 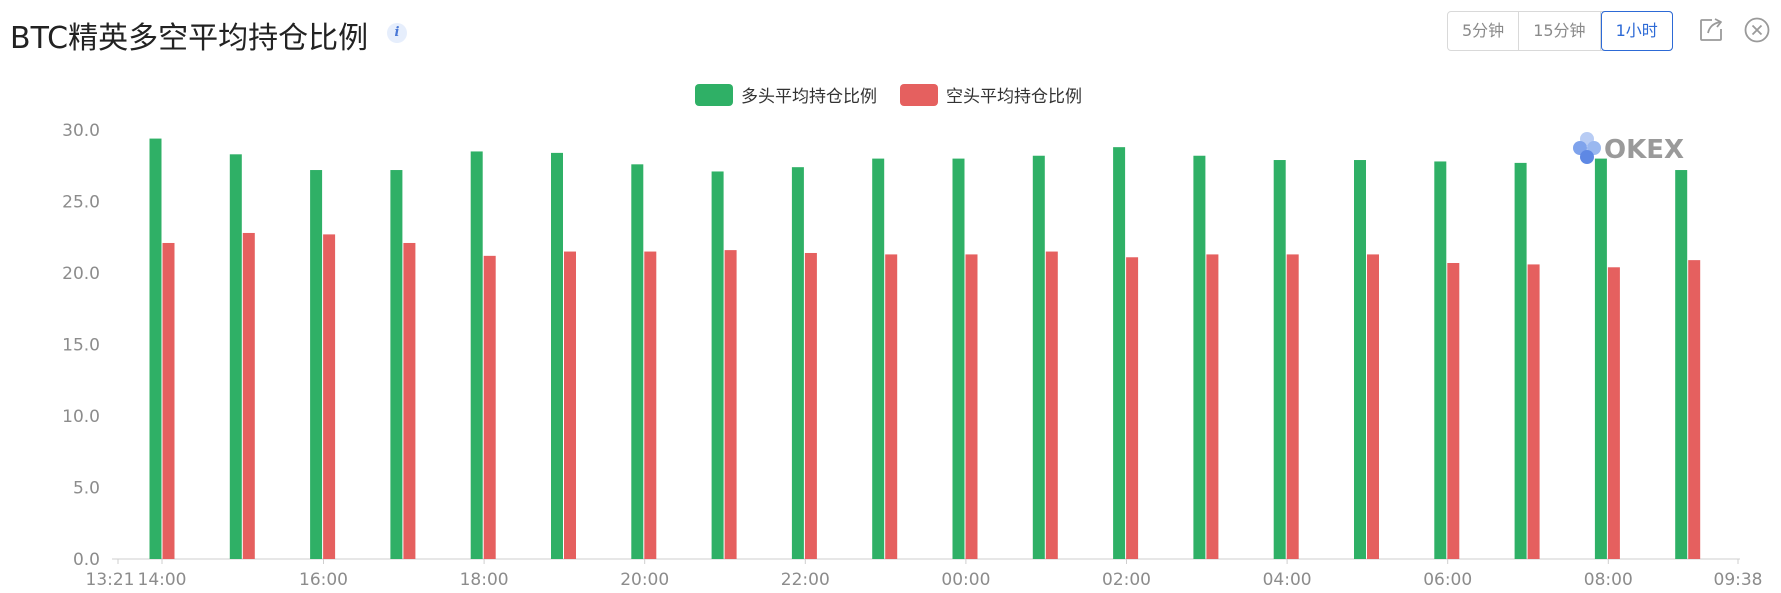 I want to click on interval-selector: 5分钟 15分钟 1小时, so click(x=1560, y=31).